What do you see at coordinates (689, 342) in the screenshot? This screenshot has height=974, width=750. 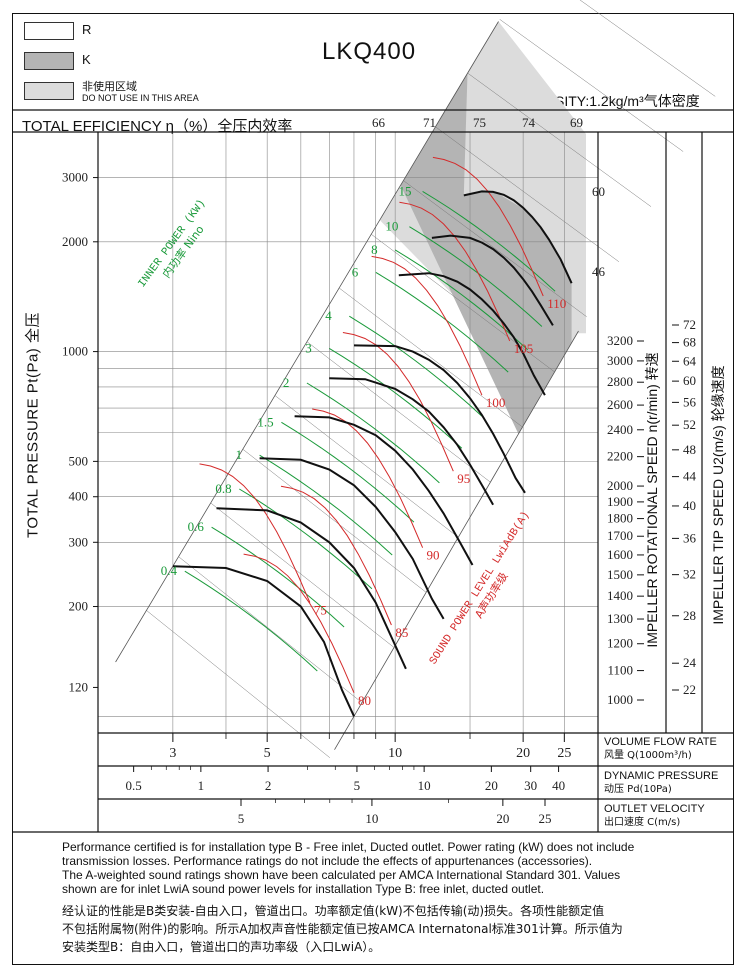 I see `tip-tick-label: 68` at bounding box center [689, 342].